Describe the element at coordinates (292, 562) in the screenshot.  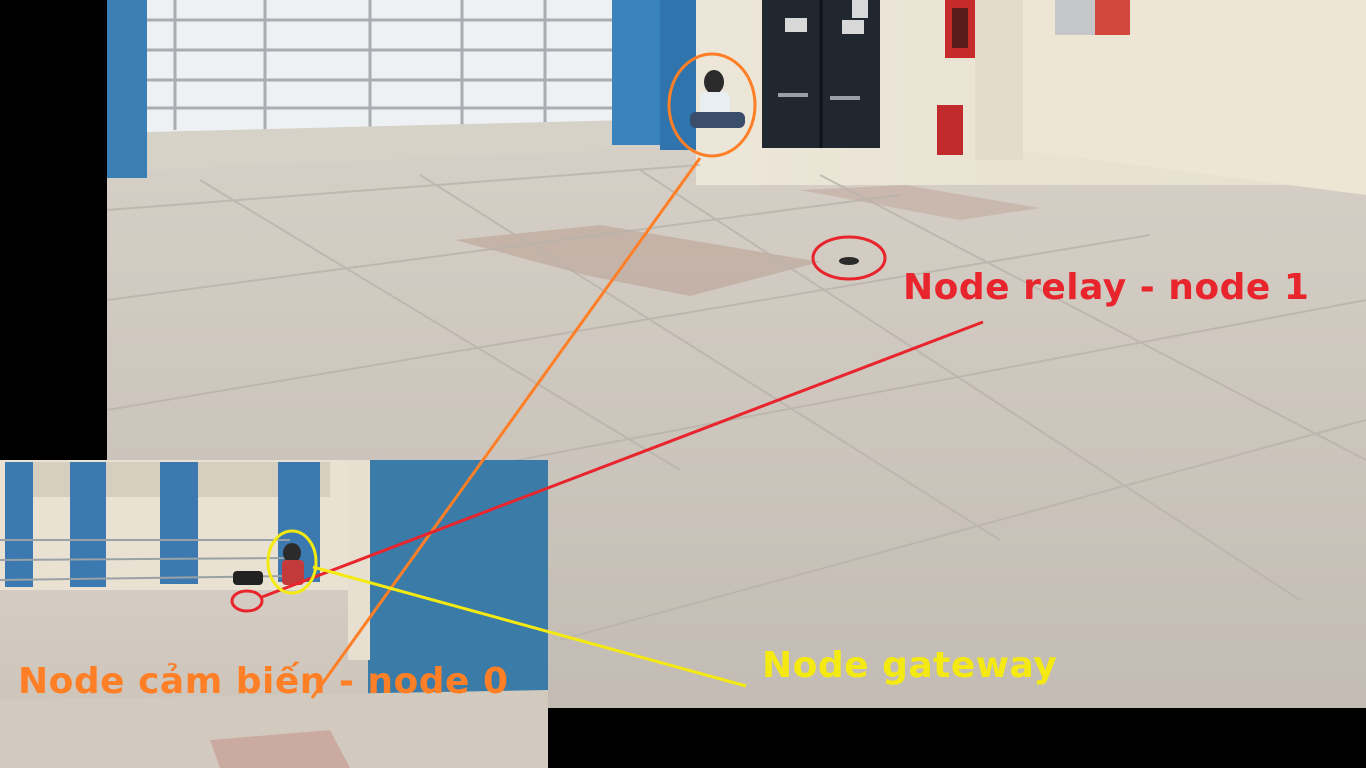
I see `gateway-node-marker` at that location.